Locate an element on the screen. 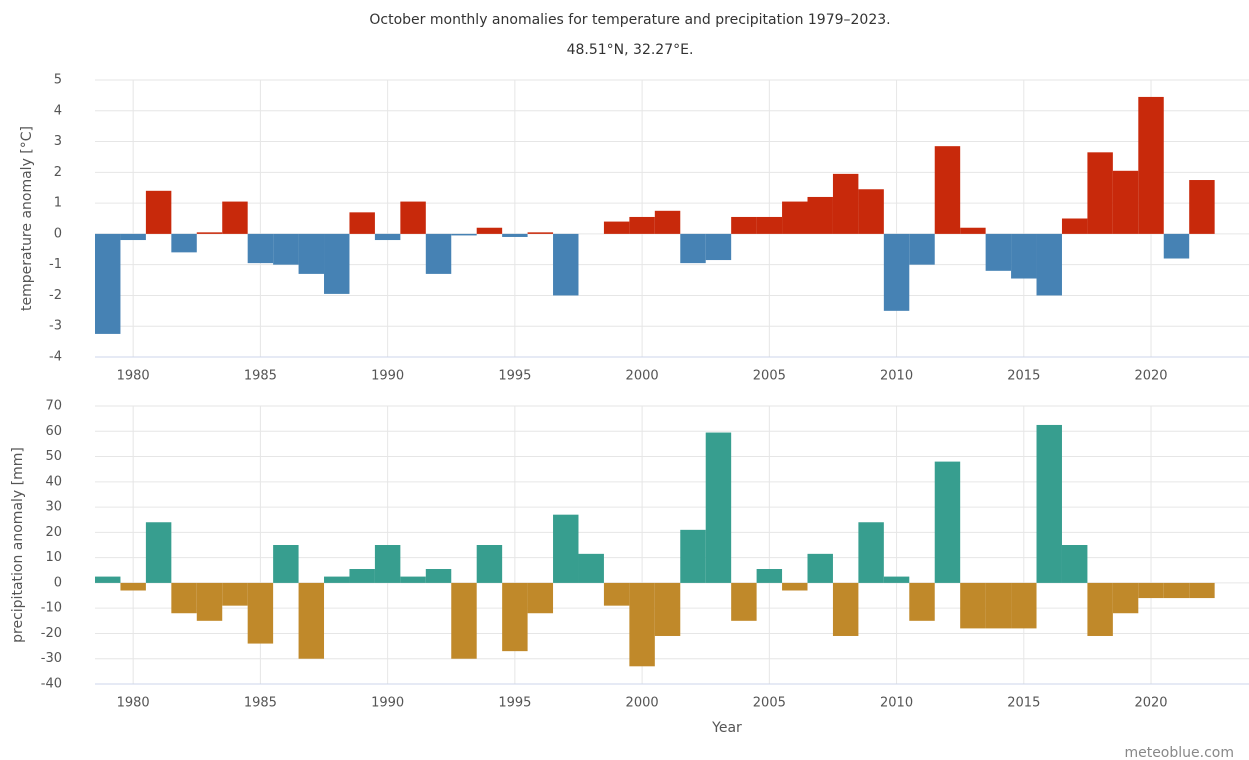 This screenshot has width=1249, height=760. y-tick-label: -2 is located at coordinates (55, 295).